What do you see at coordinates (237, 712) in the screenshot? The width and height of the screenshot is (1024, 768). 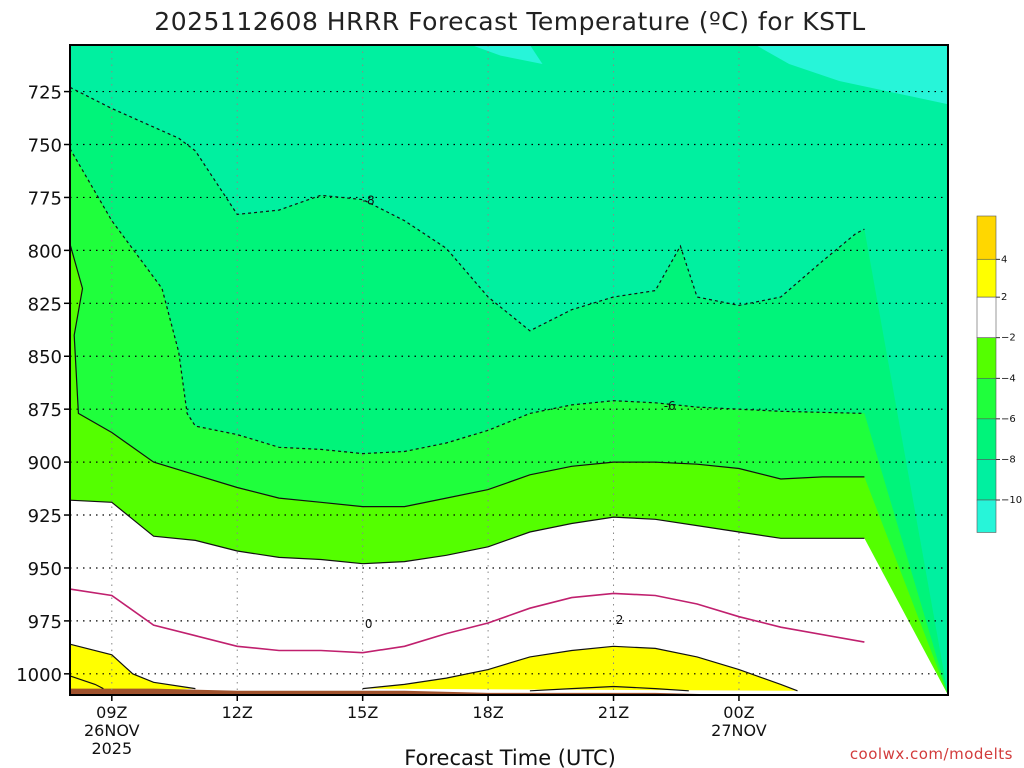 I see `x-tick-label: 12Z` at bounding box center [237, 712].